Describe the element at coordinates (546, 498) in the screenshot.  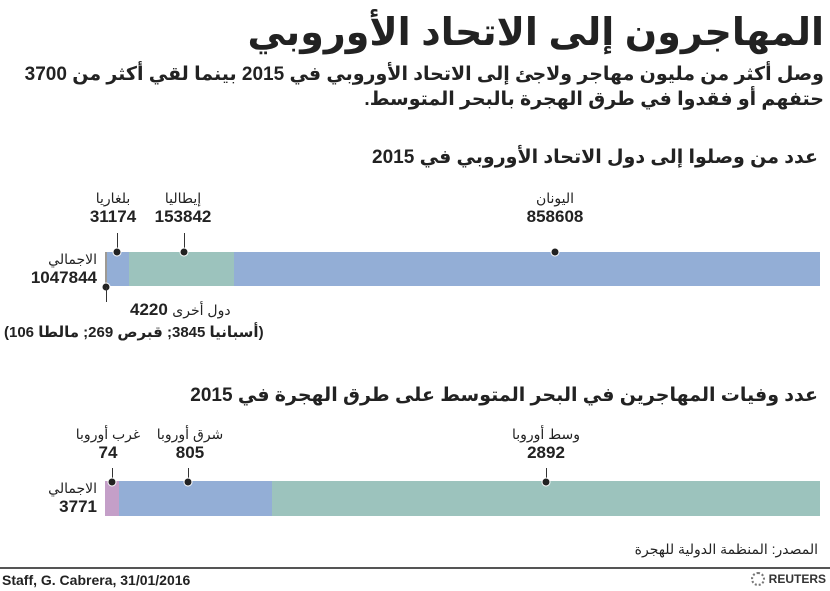
I see `segment-central` at that location.